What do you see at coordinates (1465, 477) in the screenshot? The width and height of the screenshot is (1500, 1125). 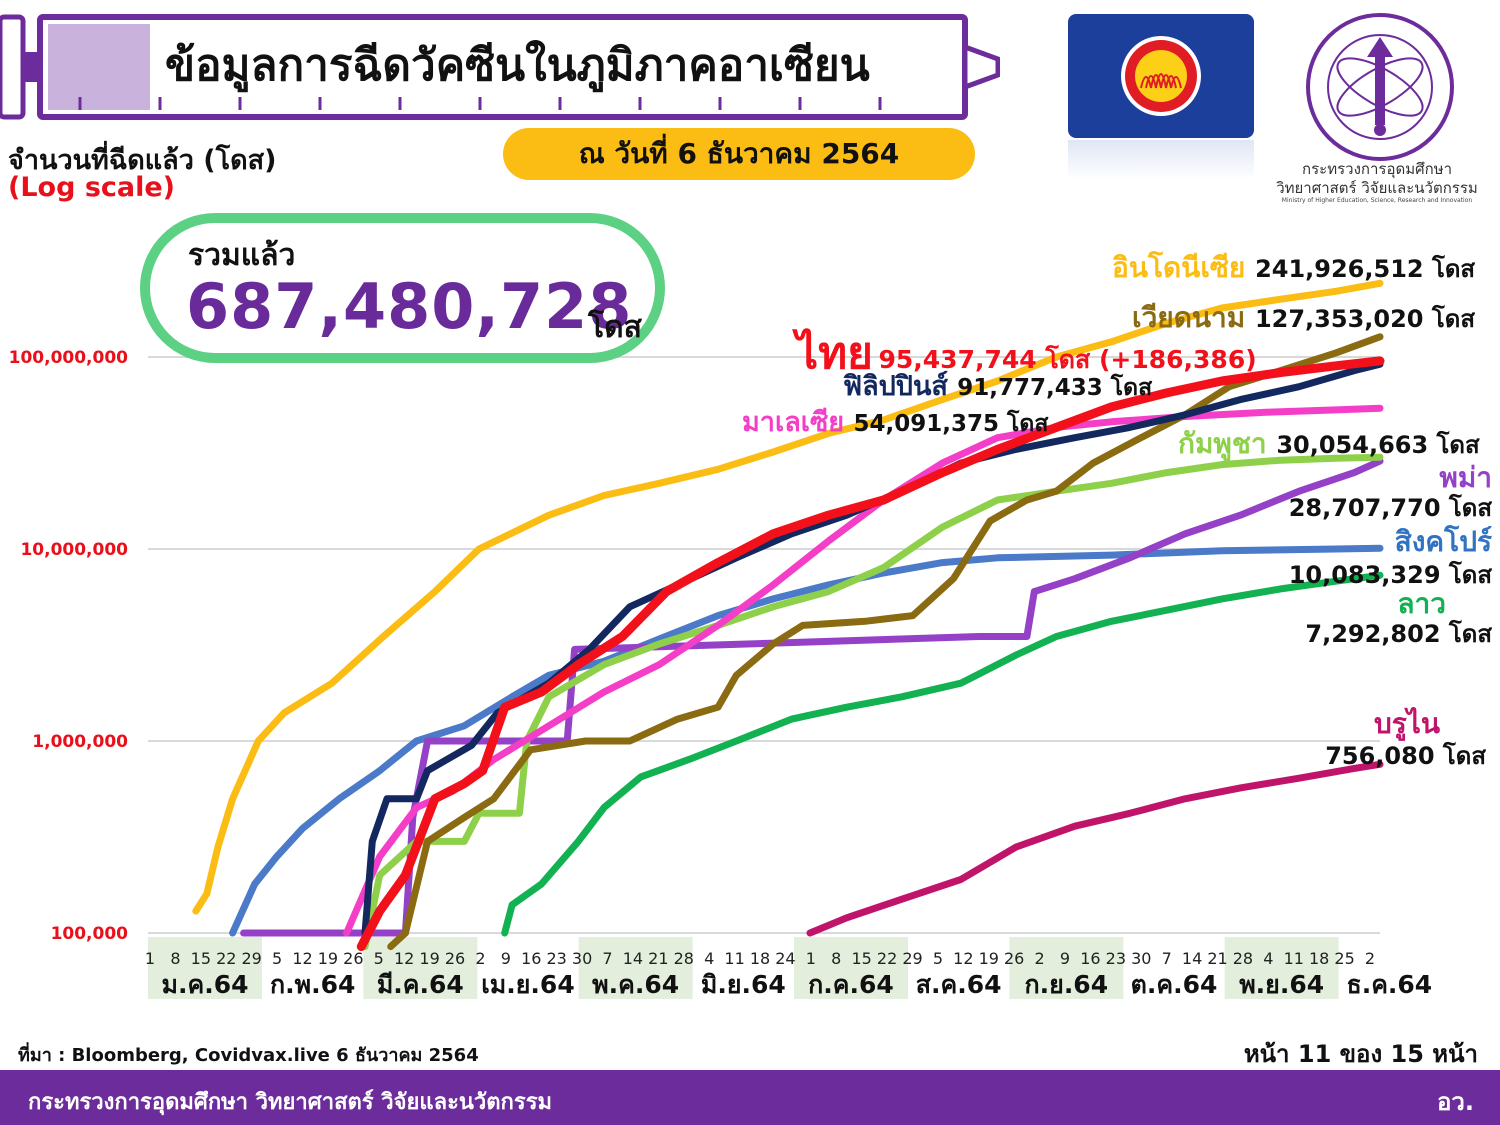 I see `series-name-myanmar: พม่า` at bounding box center [1465, 477].